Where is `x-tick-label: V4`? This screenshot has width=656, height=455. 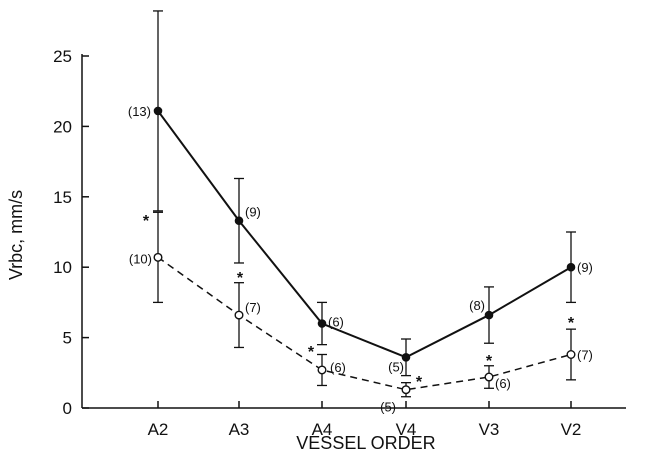 x-tick-label: V4 is located at coordinates (406, 429).